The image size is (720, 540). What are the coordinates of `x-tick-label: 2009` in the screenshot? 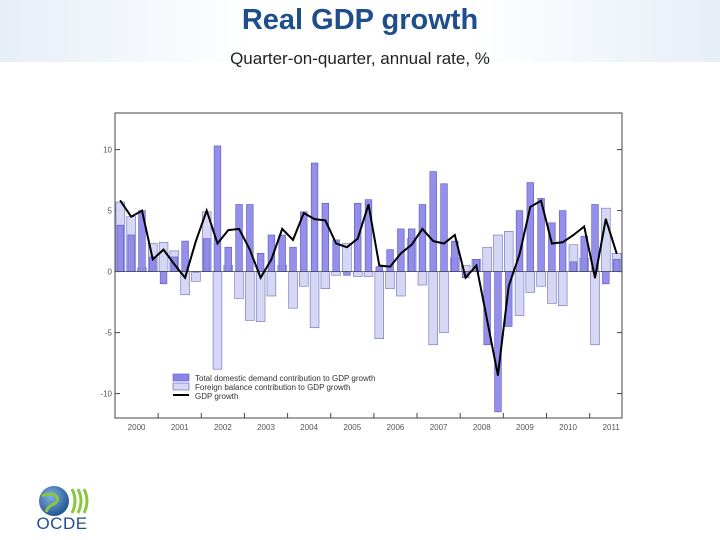 It's located at (525, 427).